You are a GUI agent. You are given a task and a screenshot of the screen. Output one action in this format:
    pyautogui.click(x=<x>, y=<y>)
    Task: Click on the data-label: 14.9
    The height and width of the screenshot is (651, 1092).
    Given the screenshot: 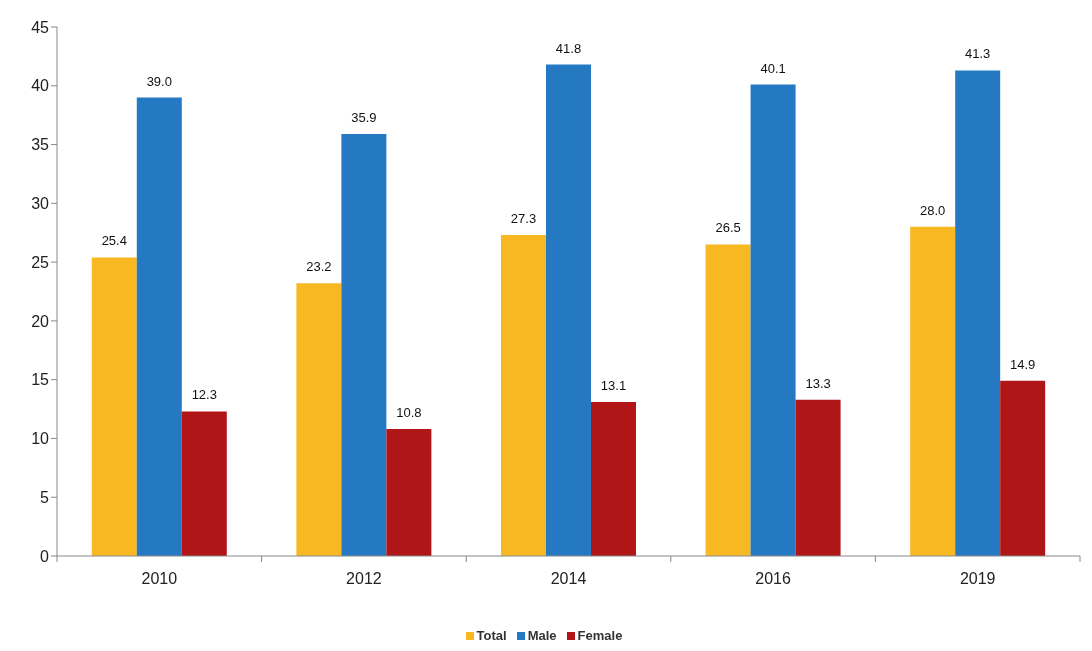 What is the action you would take?
    pyautogui.click(x=1023, y=364)
    